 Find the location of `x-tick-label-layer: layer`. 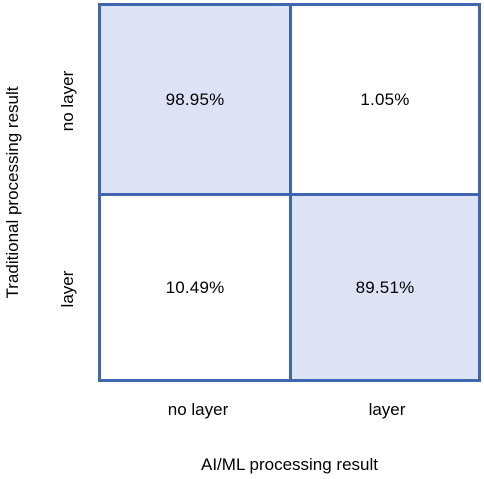

x-tick-label-layer: layer is located at coordinates (387, 409).